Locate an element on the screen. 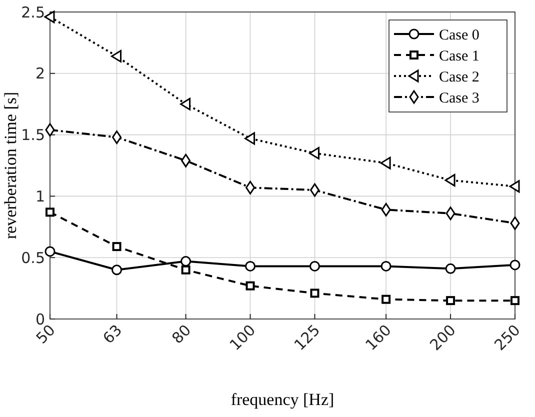 The height and width of the screenshot is (417, 535). legend-label: Case 0 is located at coordinates (459, 35).